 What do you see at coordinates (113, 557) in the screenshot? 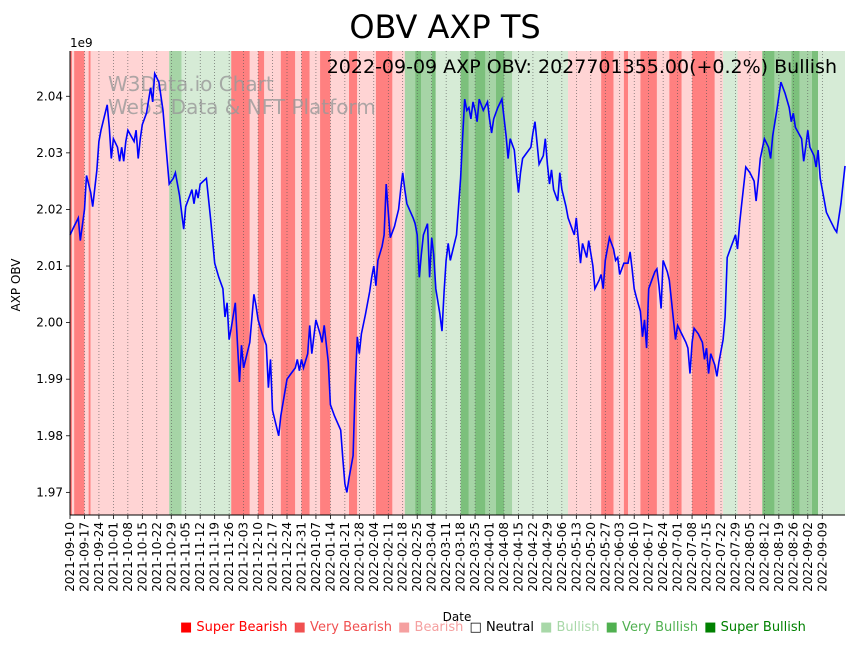
I see `x-tick-label: 2021-10-01` at bounding box center [113, 557].